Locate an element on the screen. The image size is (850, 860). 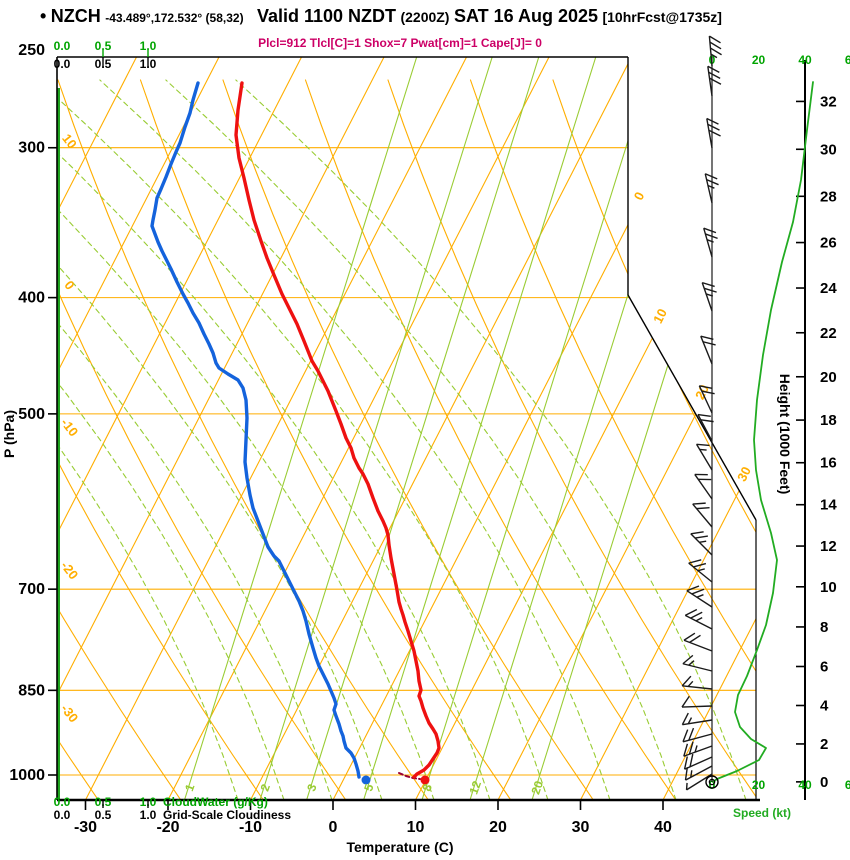
svg-text: 850 is located at coordinates (31, 690).